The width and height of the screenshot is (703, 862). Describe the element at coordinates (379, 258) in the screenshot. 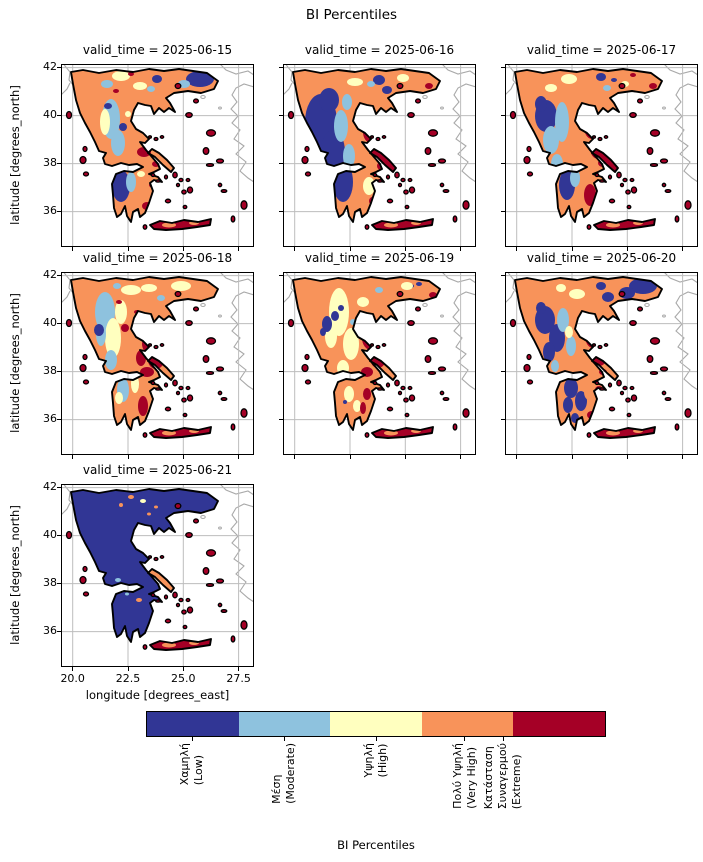

I see `panel-title: valid_time = 2025-06-19` at that location.